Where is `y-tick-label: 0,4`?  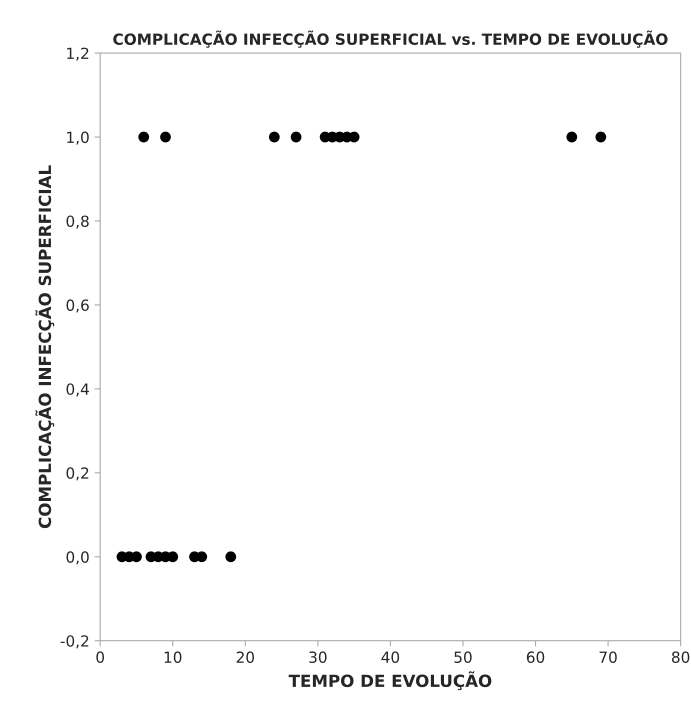 y-tick-label: 0,4 is located at coordinates (77, 389).